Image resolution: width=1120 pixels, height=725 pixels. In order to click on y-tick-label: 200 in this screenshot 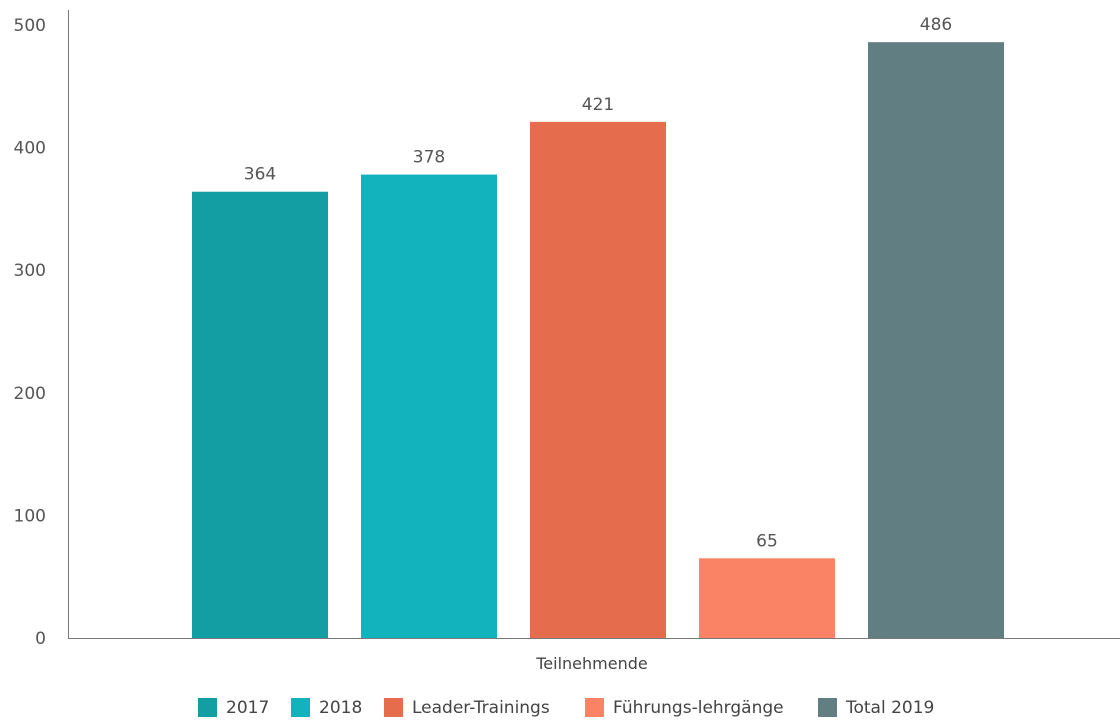, I will do `click(30, 394)`.